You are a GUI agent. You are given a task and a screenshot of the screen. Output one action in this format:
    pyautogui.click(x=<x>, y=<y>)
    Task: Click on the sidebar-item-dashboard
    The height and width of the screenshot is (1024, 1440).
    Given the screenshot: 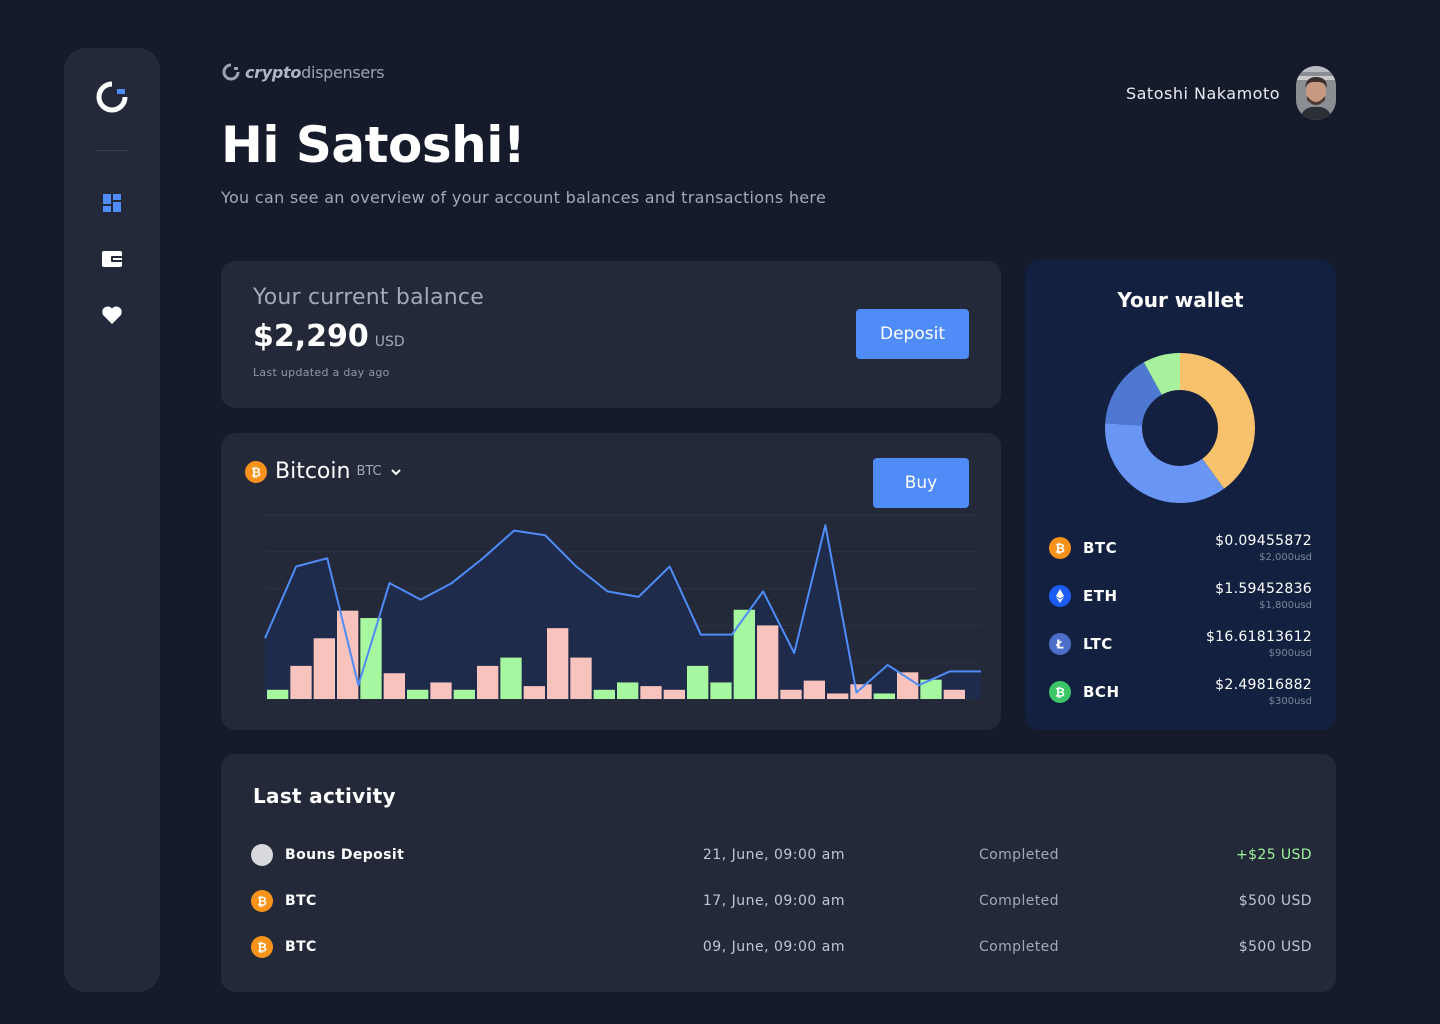 What is the action you would take?
    pyautogui.click(x=112, y=203)
    